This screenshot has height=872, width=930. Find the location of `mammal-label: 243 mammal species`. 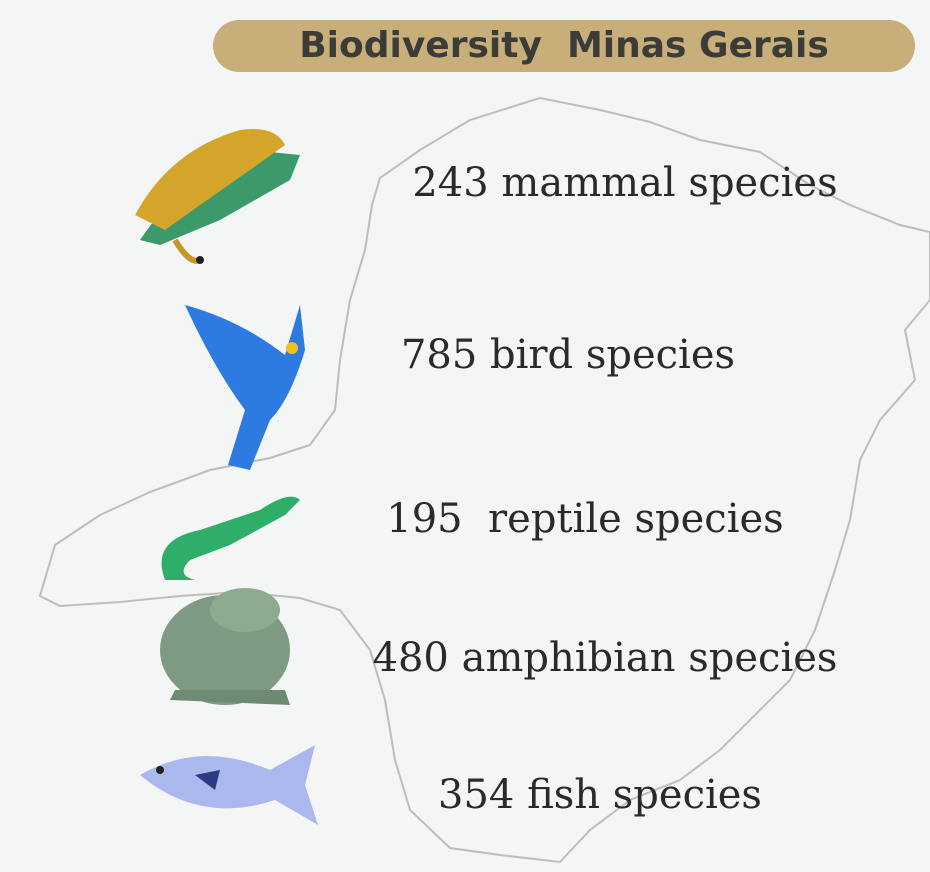

mammal-label: 243 mammal species is located at coordinates (624, 183).